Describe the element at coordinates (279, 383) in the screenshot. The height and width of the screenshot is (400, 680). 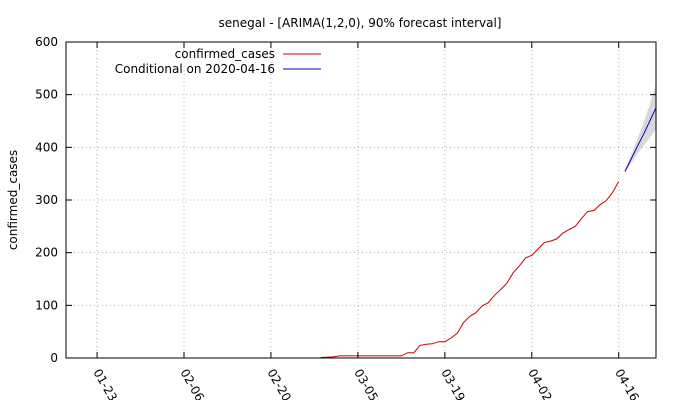
I see `x-tick-label: 02-20` at that location.